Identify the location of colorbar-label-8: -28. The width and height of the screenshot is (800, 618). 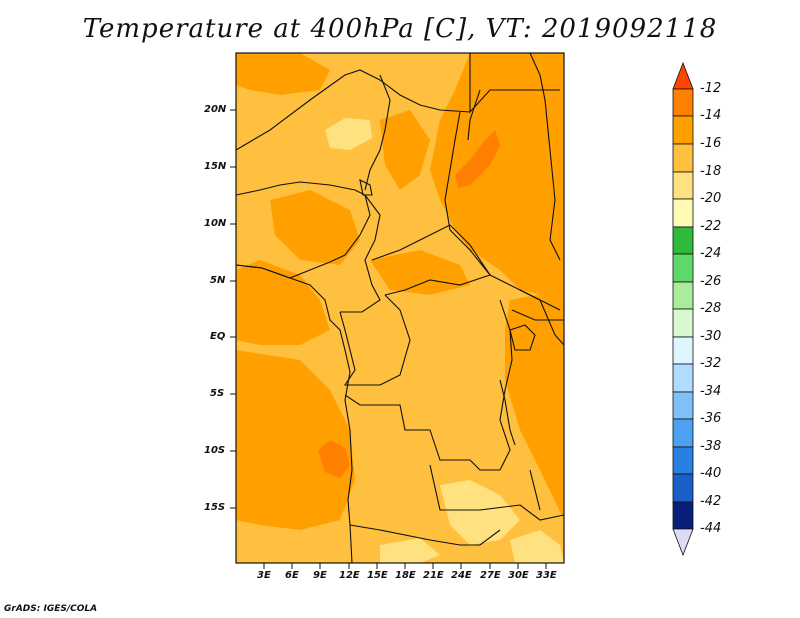
(711, 308).